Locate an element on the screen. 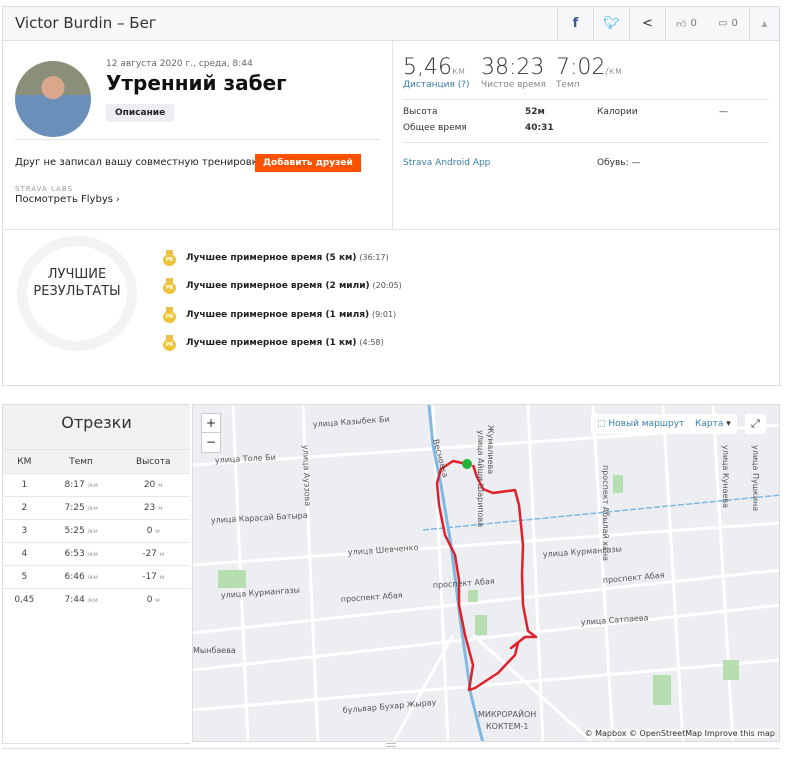  split-pace: 5:25 /км is located at coordinates (81, 531).